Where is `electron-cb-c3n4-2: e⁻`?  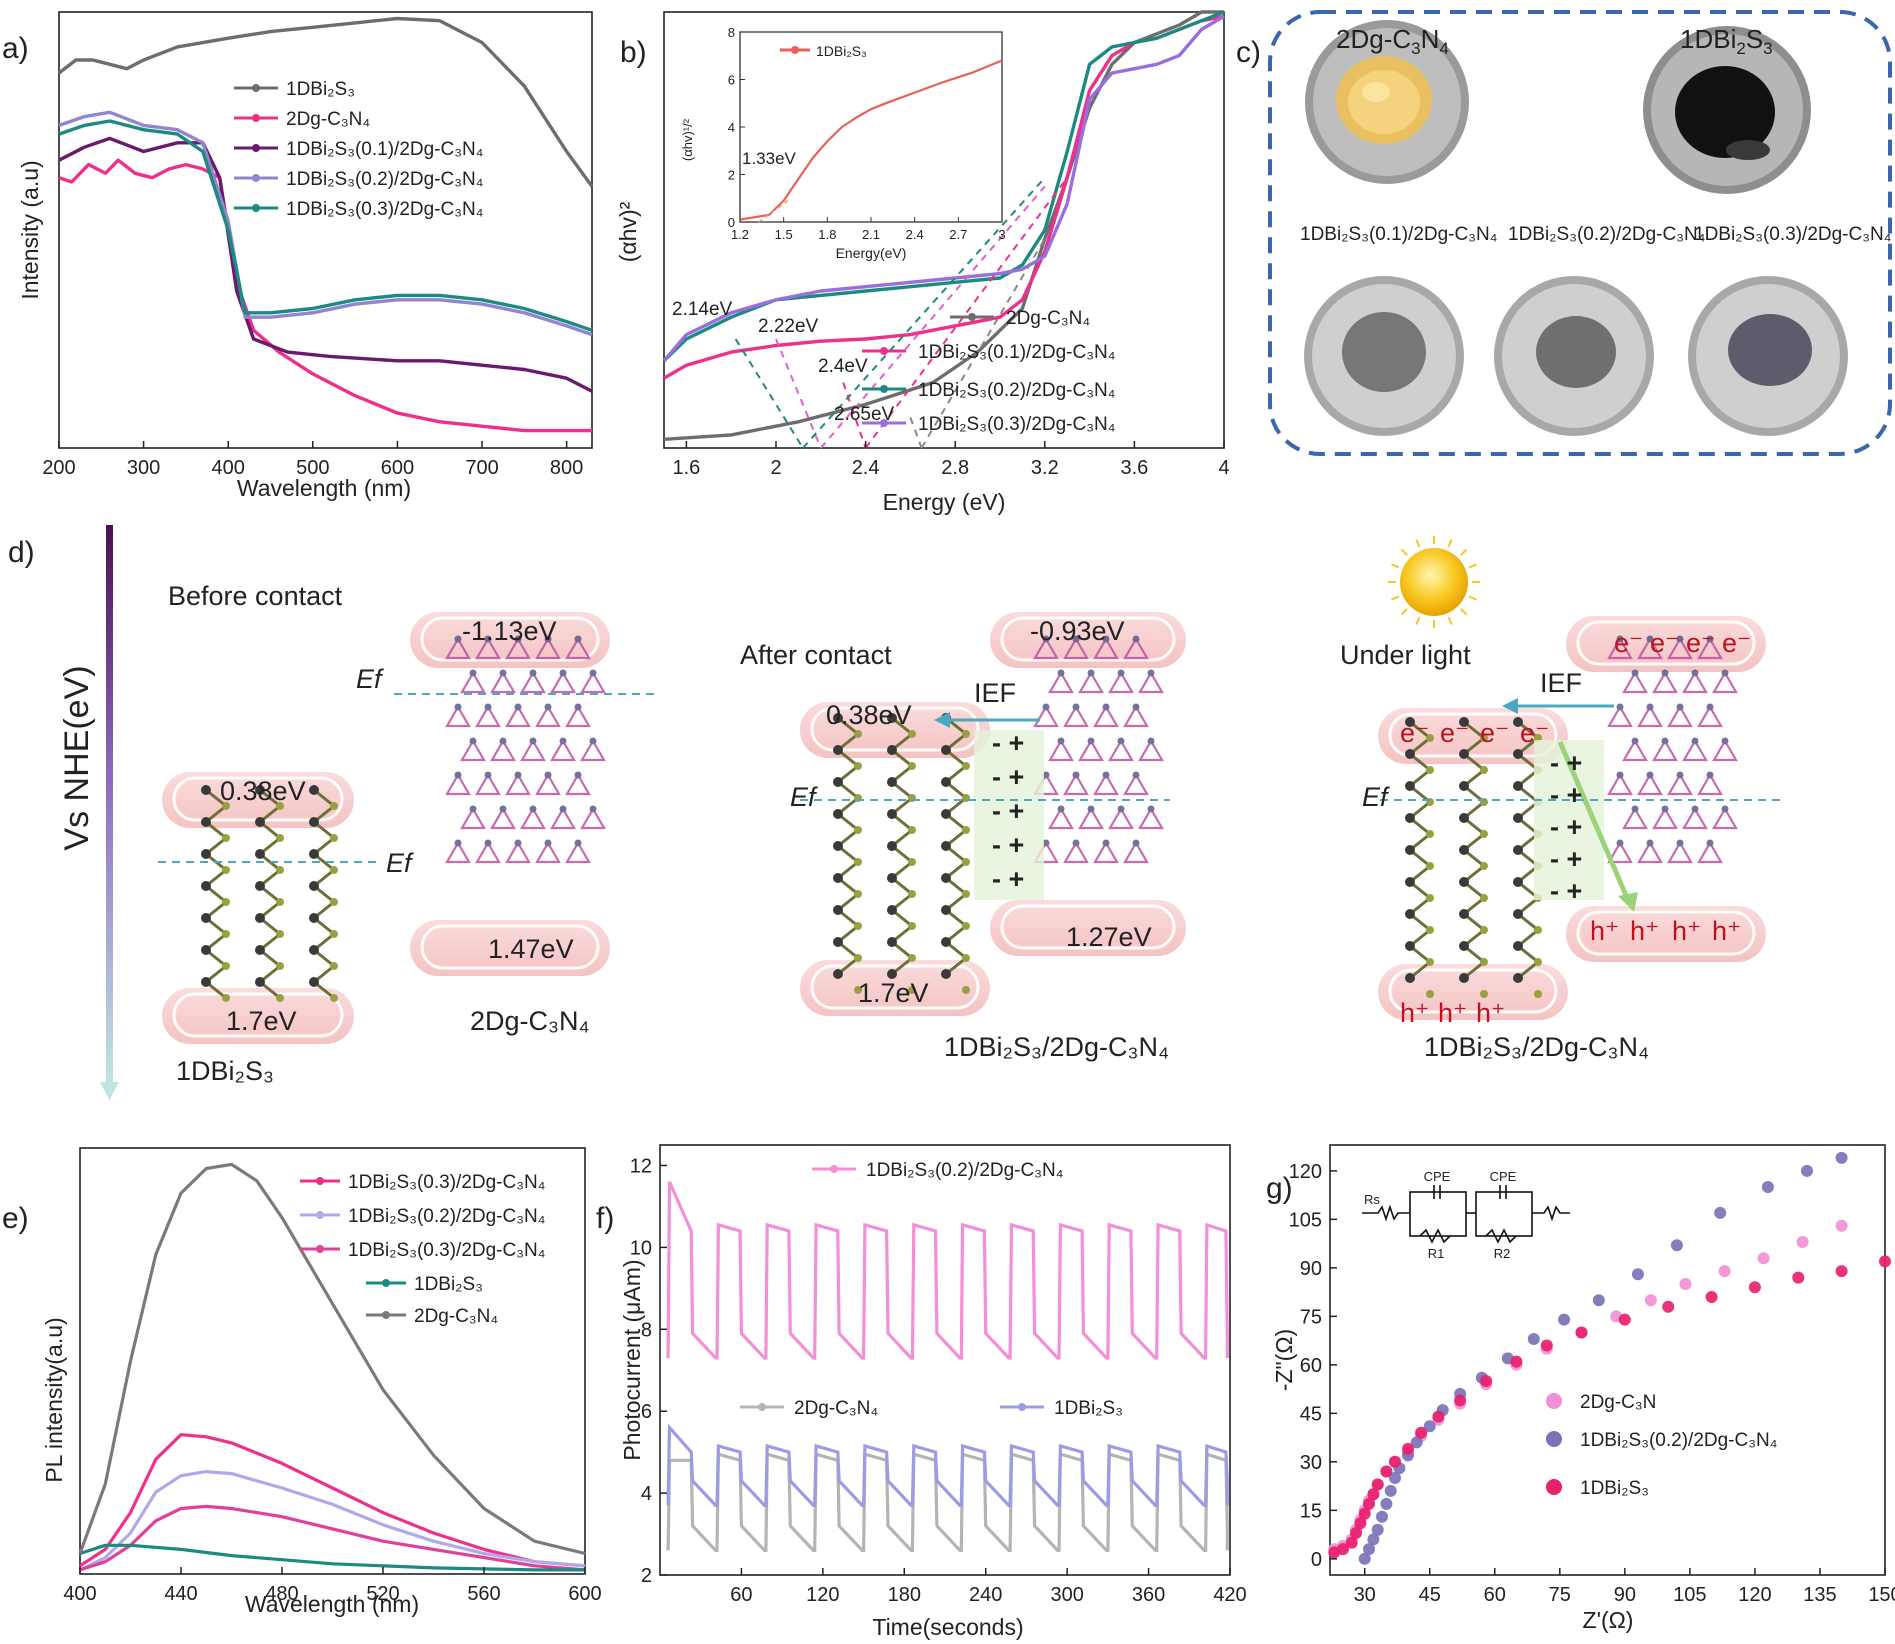 electron-cb-c3n4-2: e⁻ is located at coordinates (1700, 643).